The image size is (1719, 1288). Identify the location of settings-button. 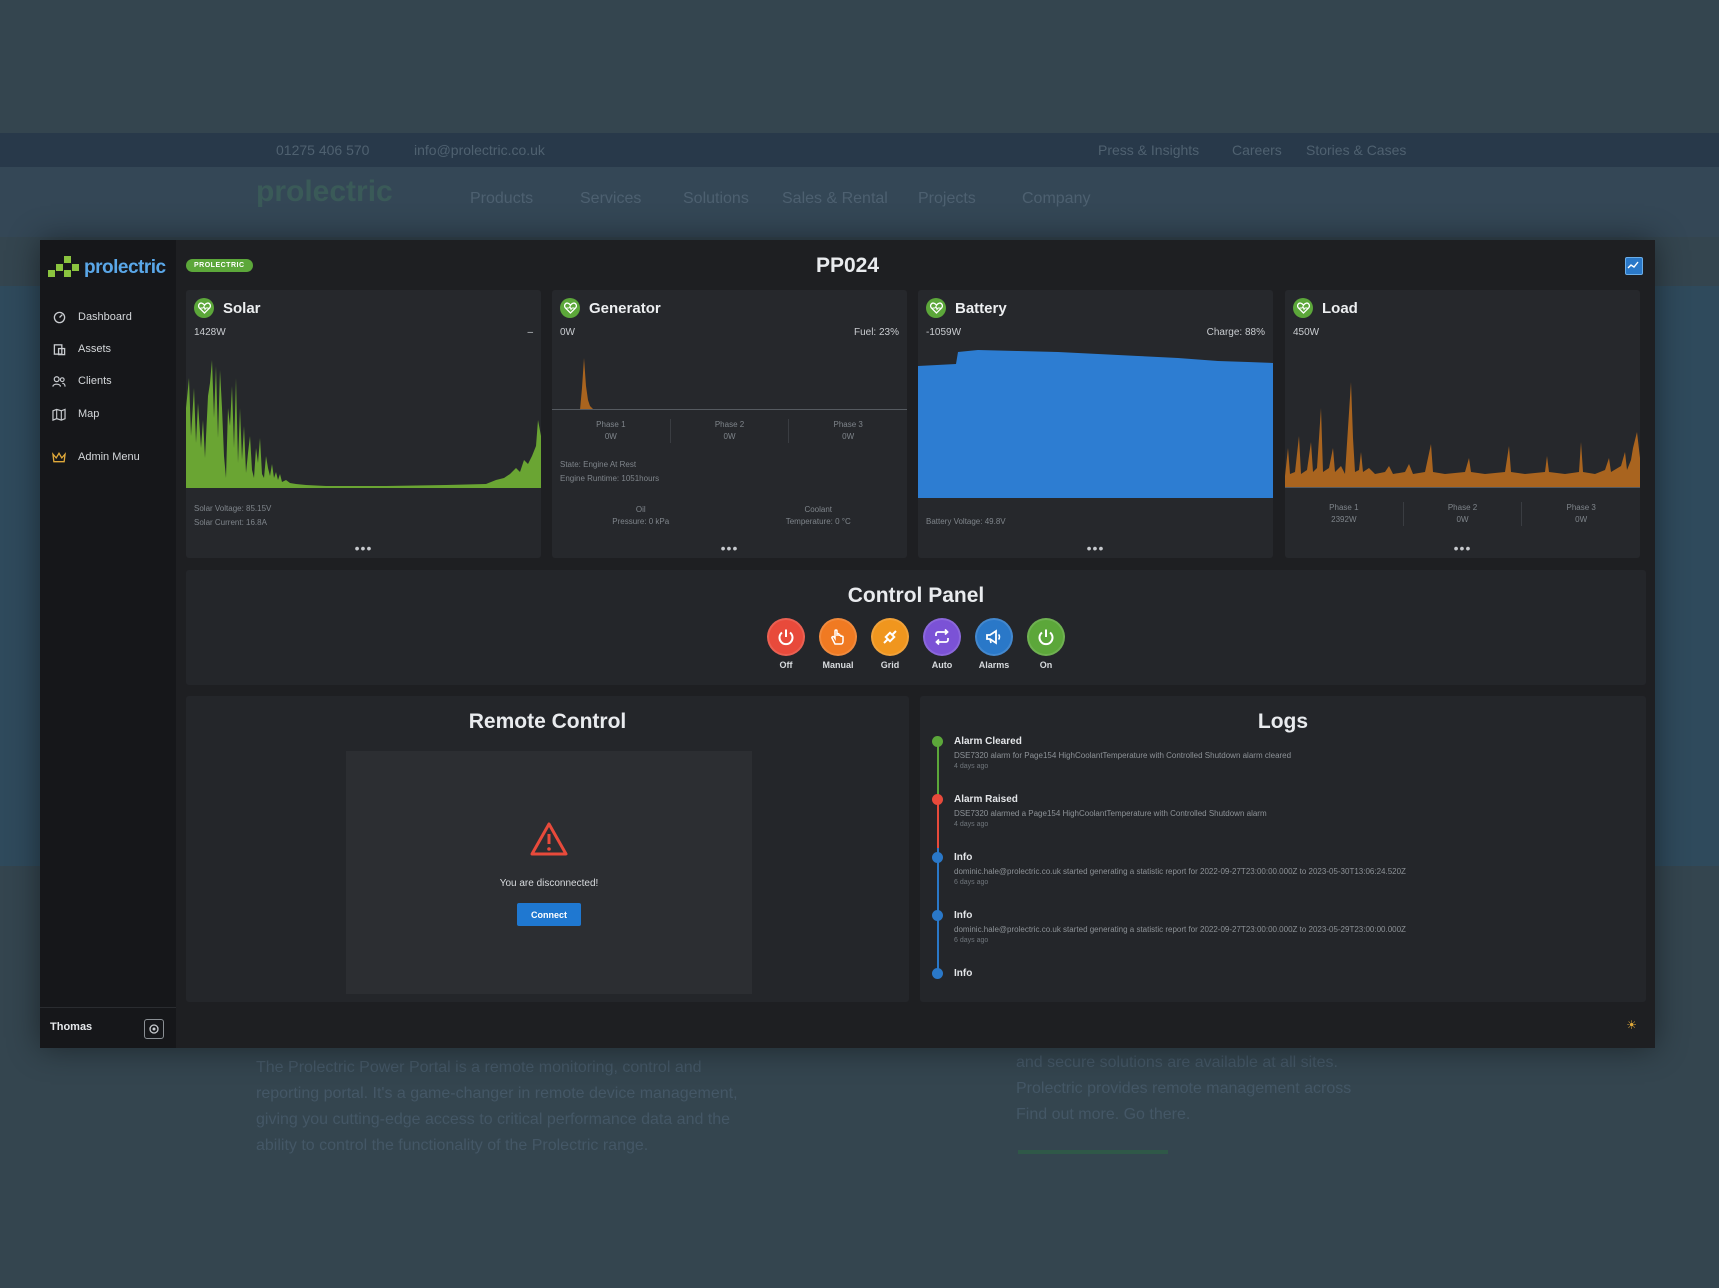
(154, 1029).